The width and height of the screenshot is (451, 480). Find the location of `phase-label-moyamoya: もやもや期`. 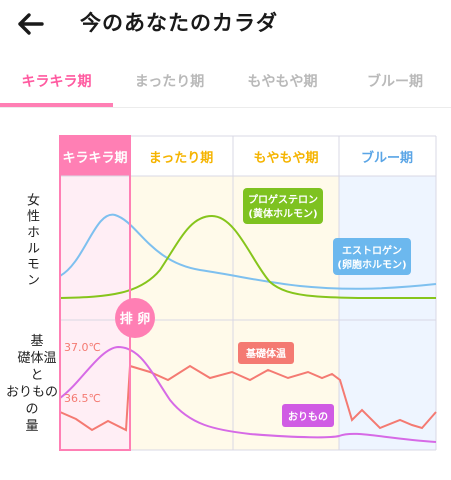

phase-label-moyamoya: もやもや期 is located at coordinates (285, 158).